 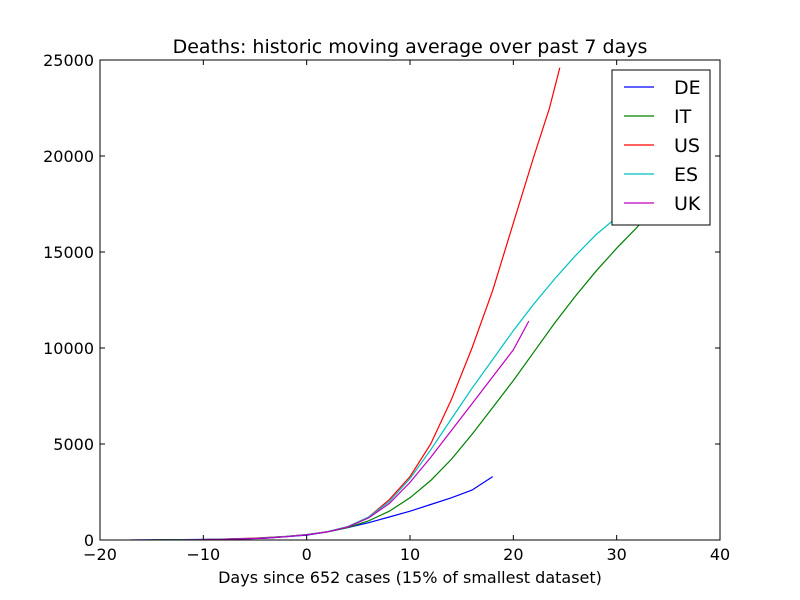 What do you see at coordinates (73, 444) in the screenshot?
I see `y-tick-label: 5000` at bounding box center [73, 444].